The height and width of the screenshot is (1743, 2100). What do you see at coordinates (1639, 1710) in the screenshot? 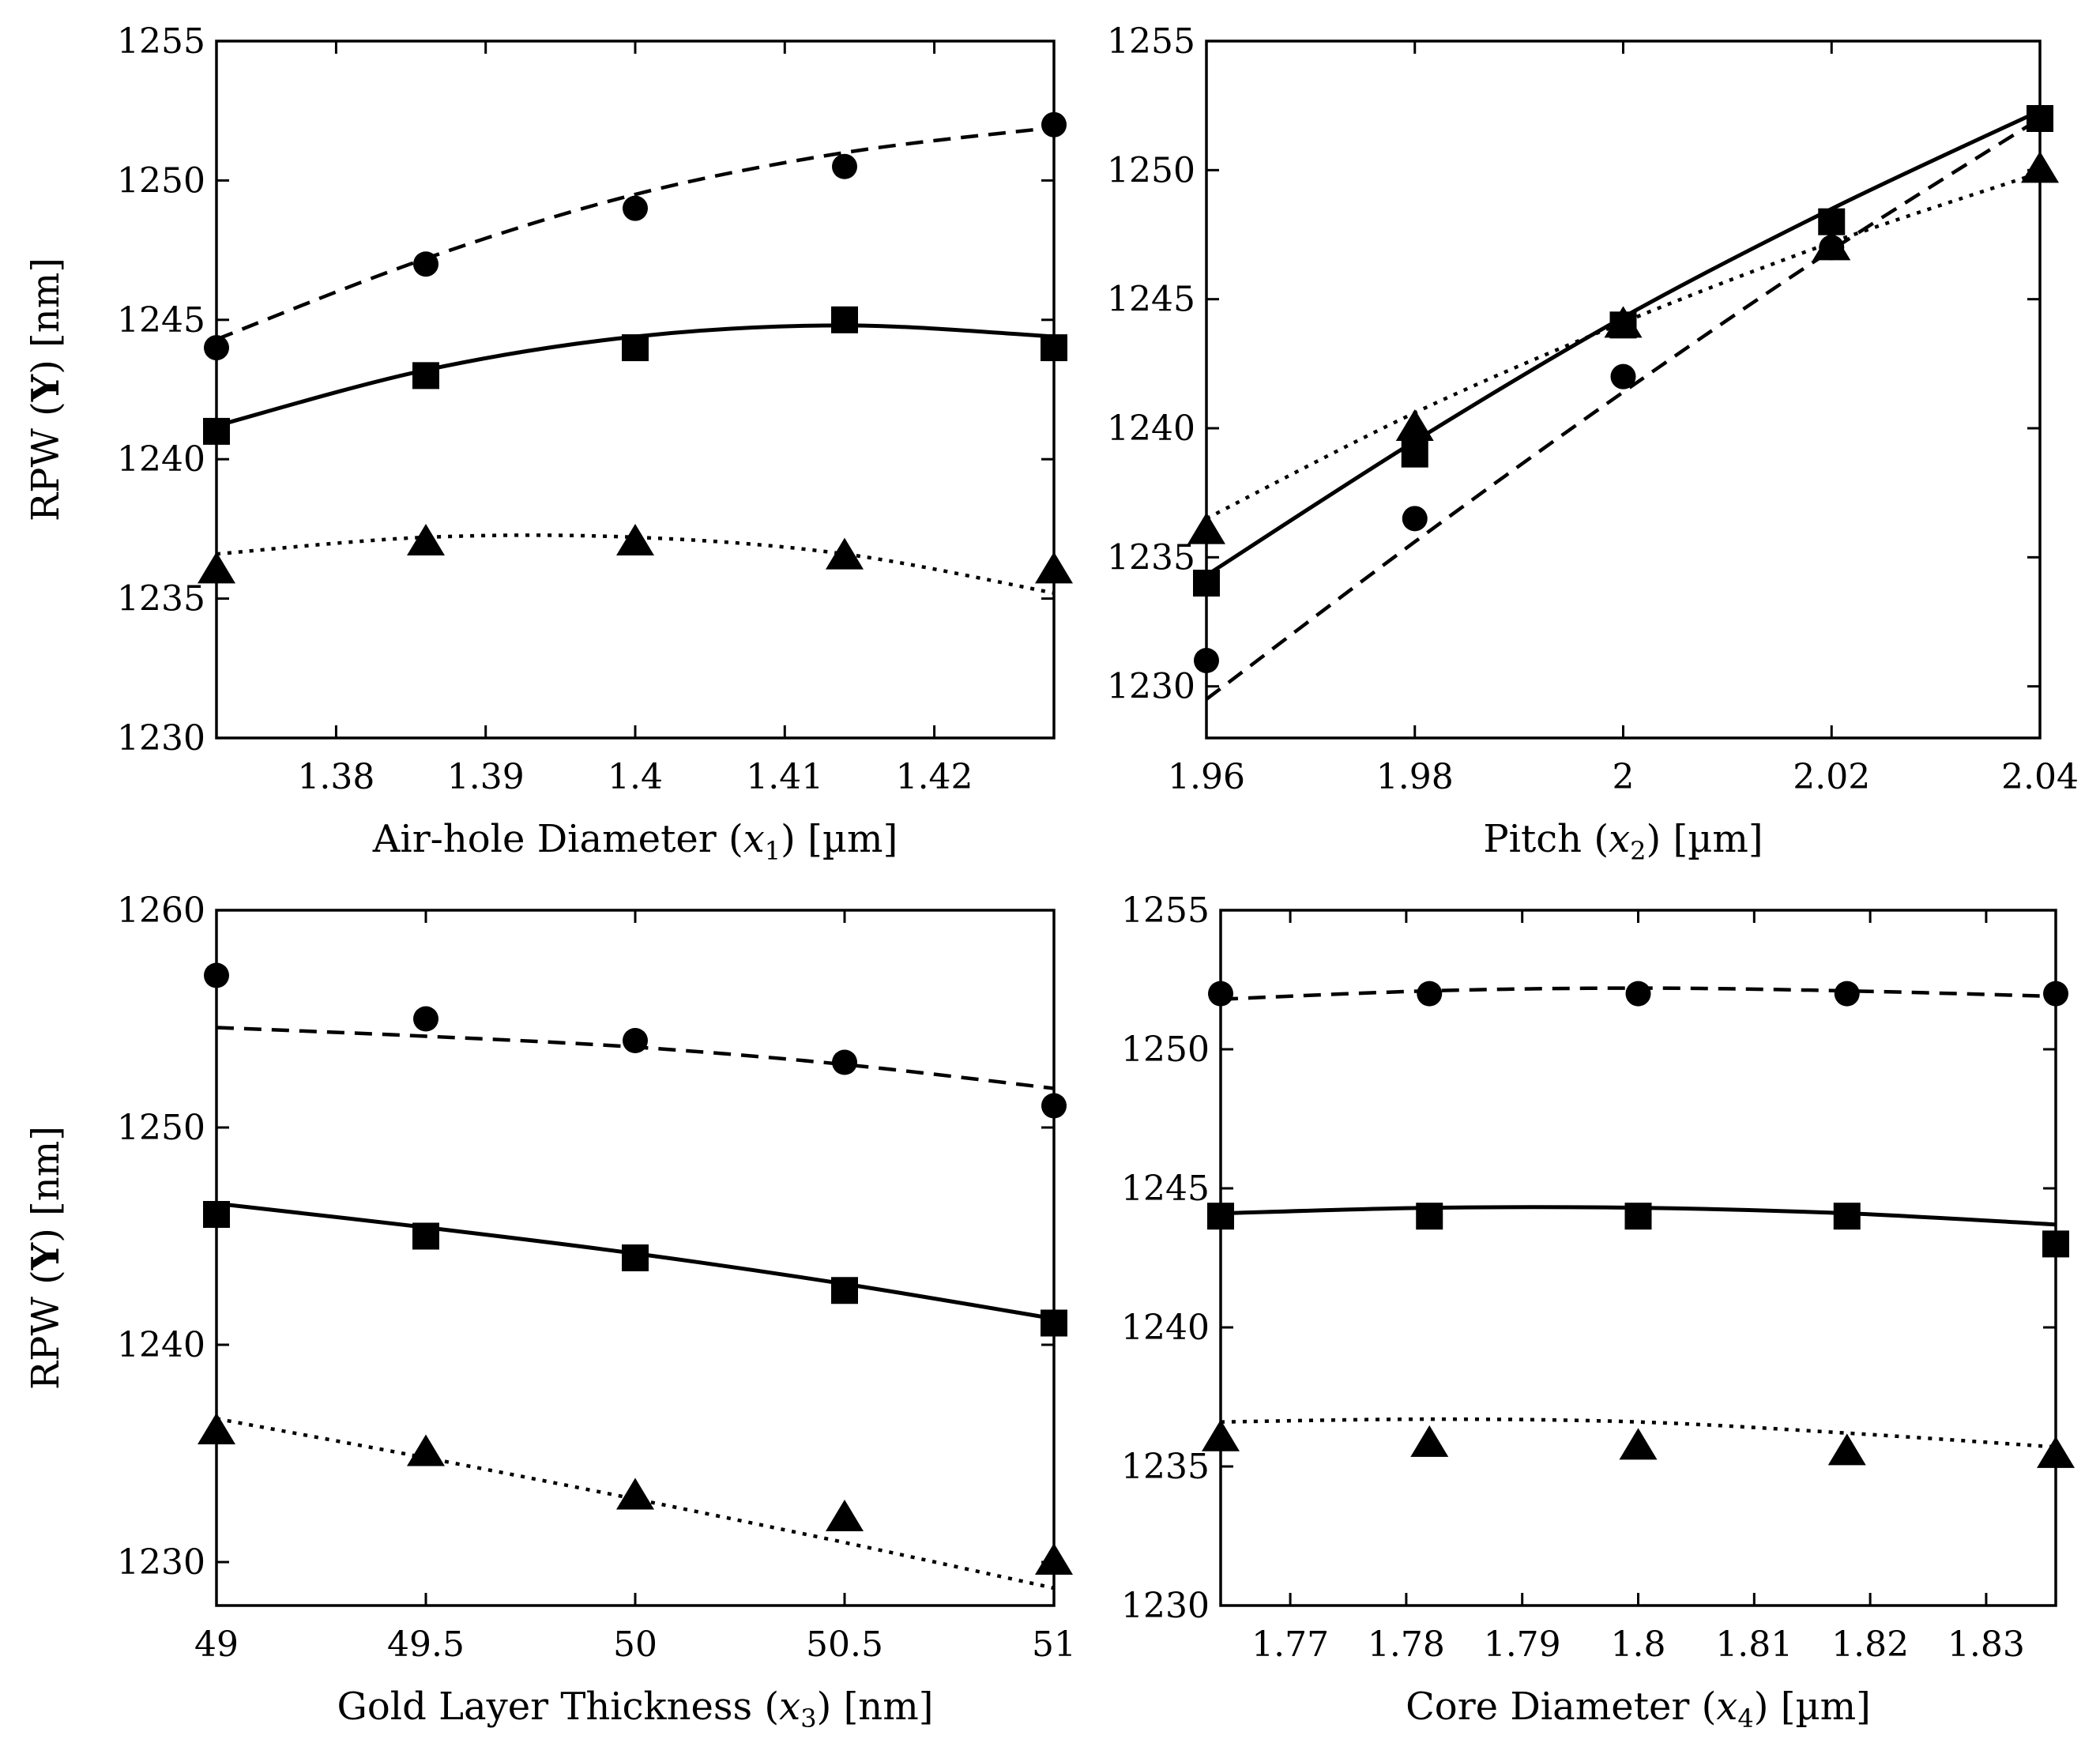
I see `x-axis-label: Core Diameter (x4) [µm]` at bounding box center [1639, 1710].